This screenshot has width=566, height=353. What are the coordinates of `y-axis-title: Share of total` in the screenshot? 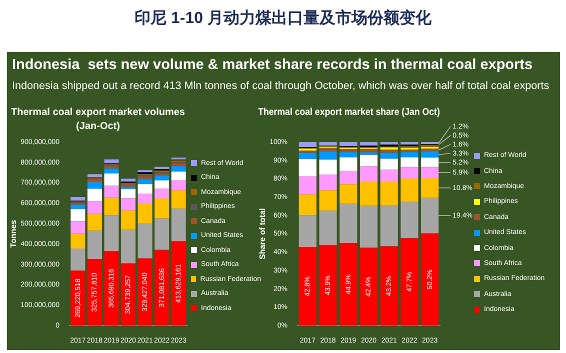 It's located at (263, 234).